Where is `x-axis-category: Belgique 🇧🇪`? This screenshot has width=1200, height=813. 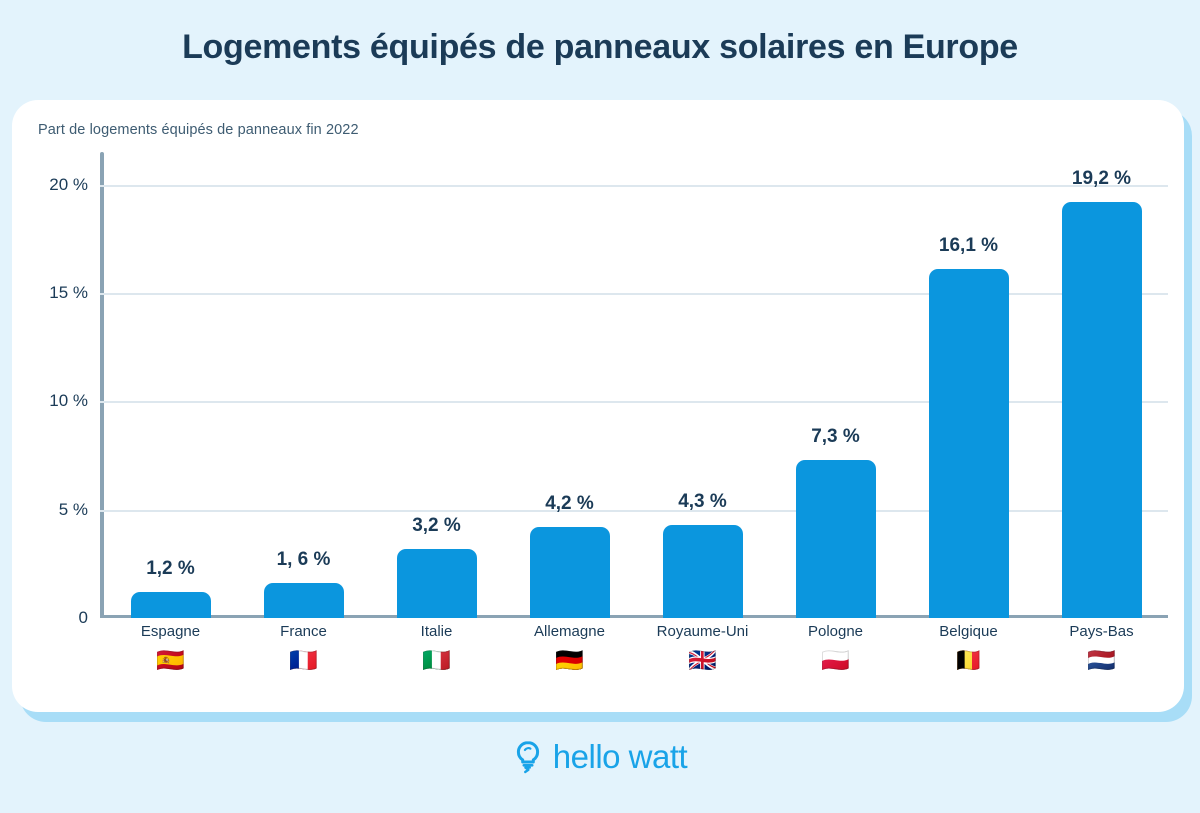 x-axis-category: Belgique 🇧🇪 is located at coordinates (968, 648).